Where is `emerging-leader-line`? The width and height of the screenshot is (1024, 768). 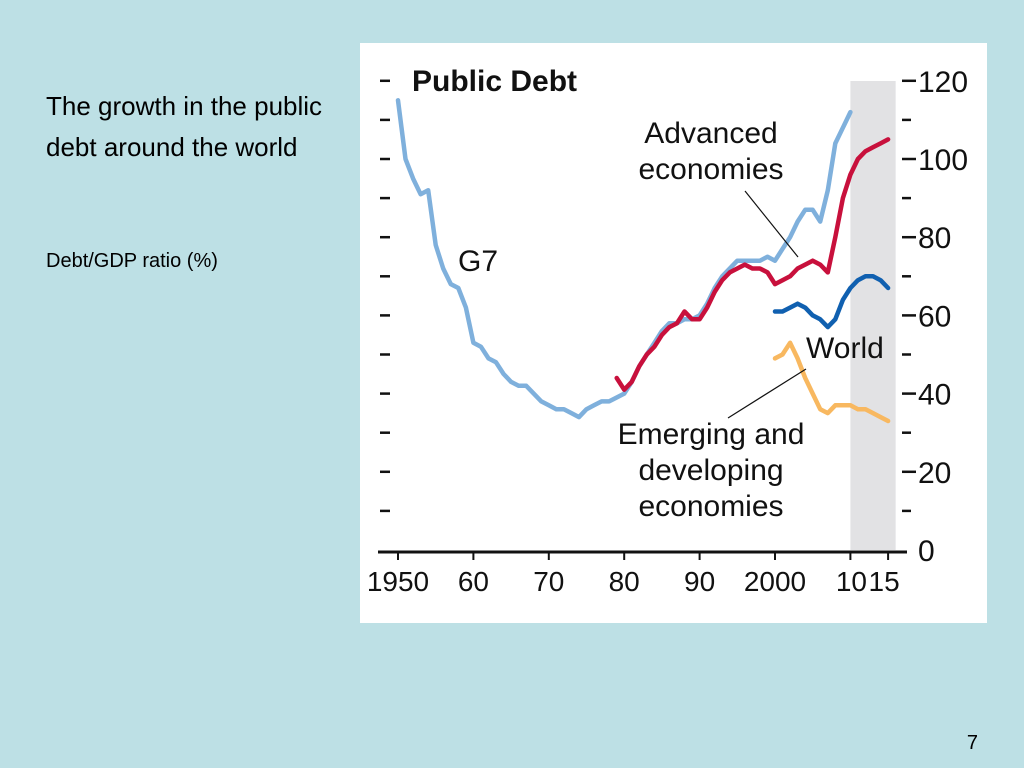
emerging-leader-line is located at coordinates (767, 393).